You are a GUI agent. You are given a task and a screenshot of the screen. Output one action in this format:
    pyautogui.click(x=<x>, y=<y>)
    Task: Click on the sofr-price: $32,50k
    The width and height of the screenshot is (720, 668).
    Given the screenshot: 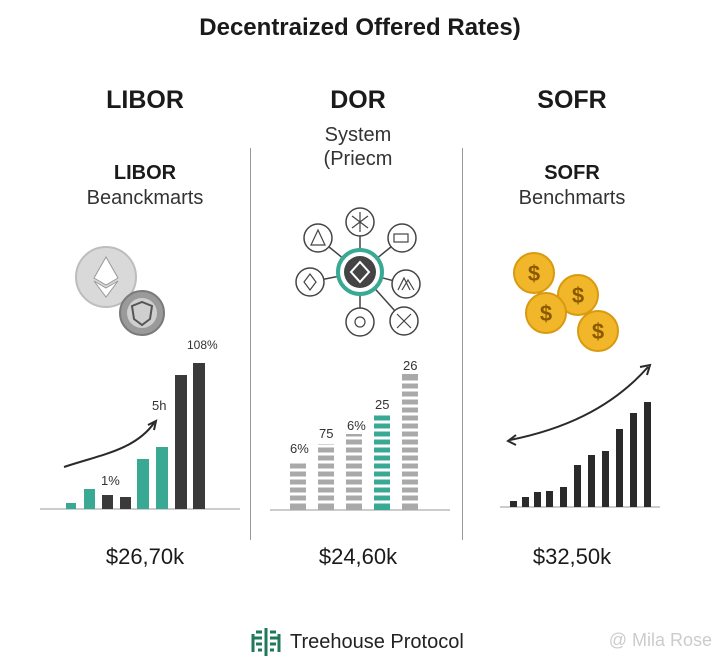 What is the action you would take?
    pyautogui.click(x=572, y=556)
    